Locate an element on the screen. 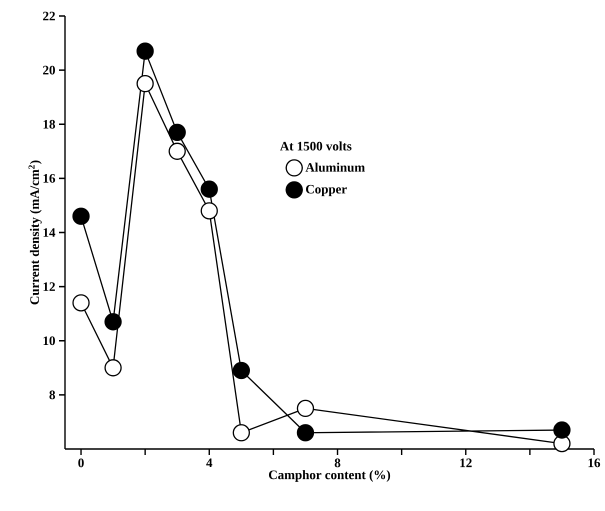  y-tick-label: 18 is located at coordinates (50, 124).